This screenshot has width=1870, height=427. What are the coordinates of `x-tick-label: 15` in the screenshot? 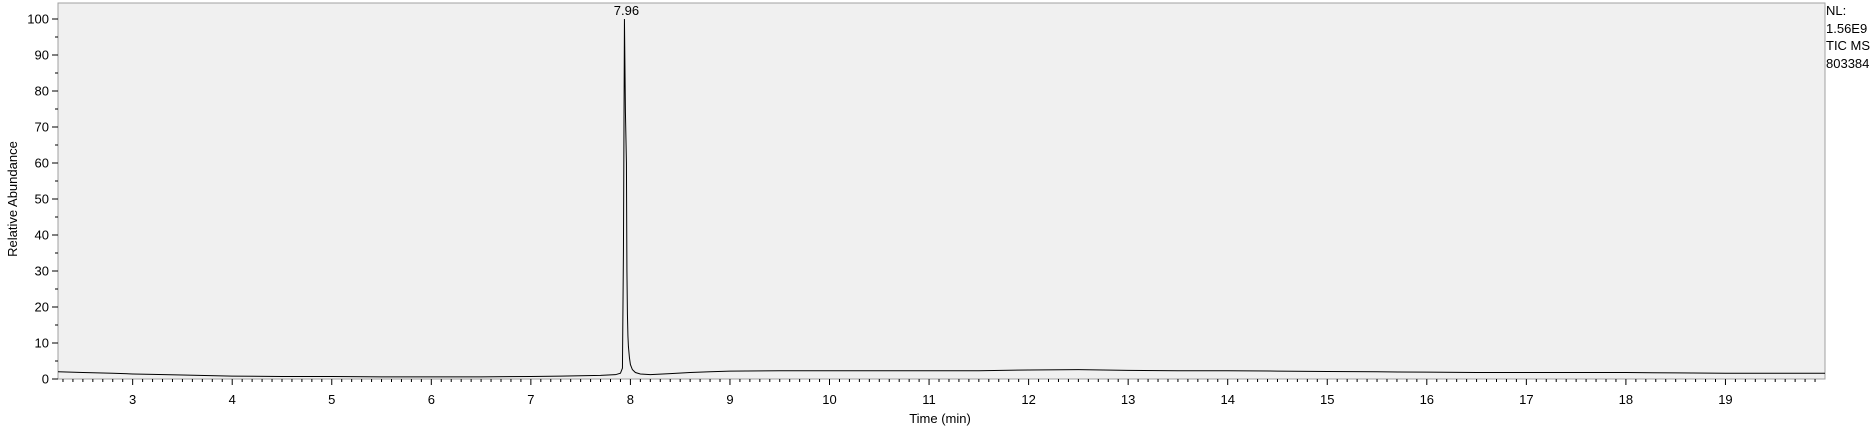 It's located at (1327, 399).